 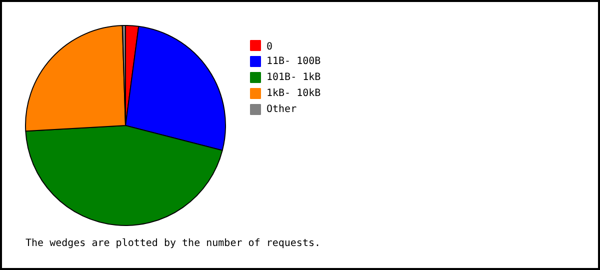 What do you see at coordinates (293, 93) in the screenshot?
I see `legend-label: 1kB- 10kB` at bounding box center [293, 93].